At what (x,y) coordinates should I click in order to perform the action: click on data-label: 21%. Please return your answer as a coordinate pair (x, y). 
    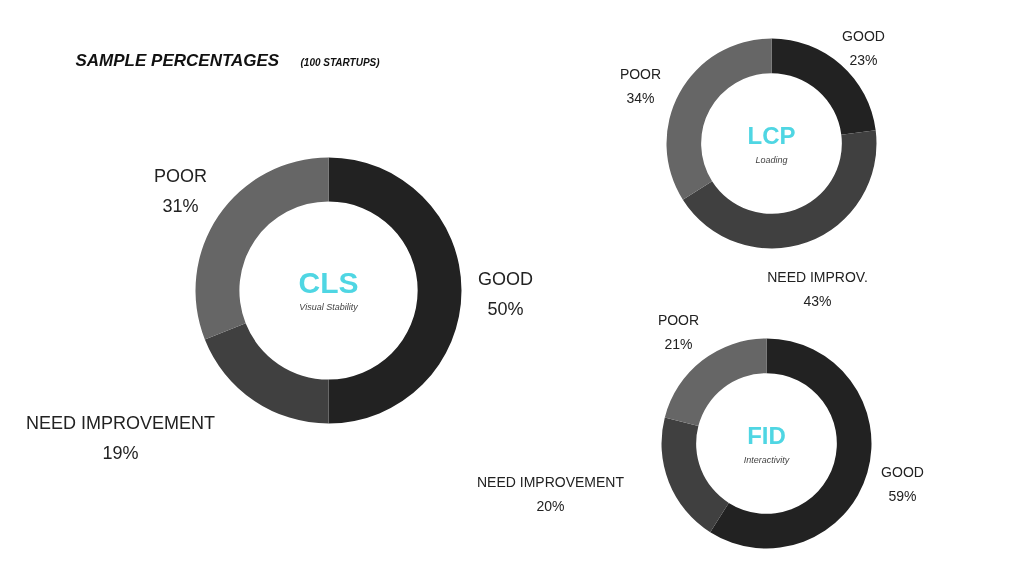
    Looking at the image, I should click on (678, 343).